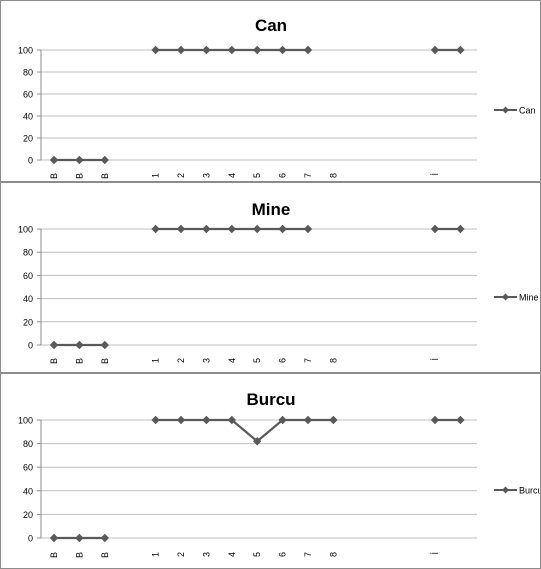 This screenshot has height=569, width=541. Describe the element at coordinates (529, 491) in the screenshot. I see `legend-label: Burcu` at that location.